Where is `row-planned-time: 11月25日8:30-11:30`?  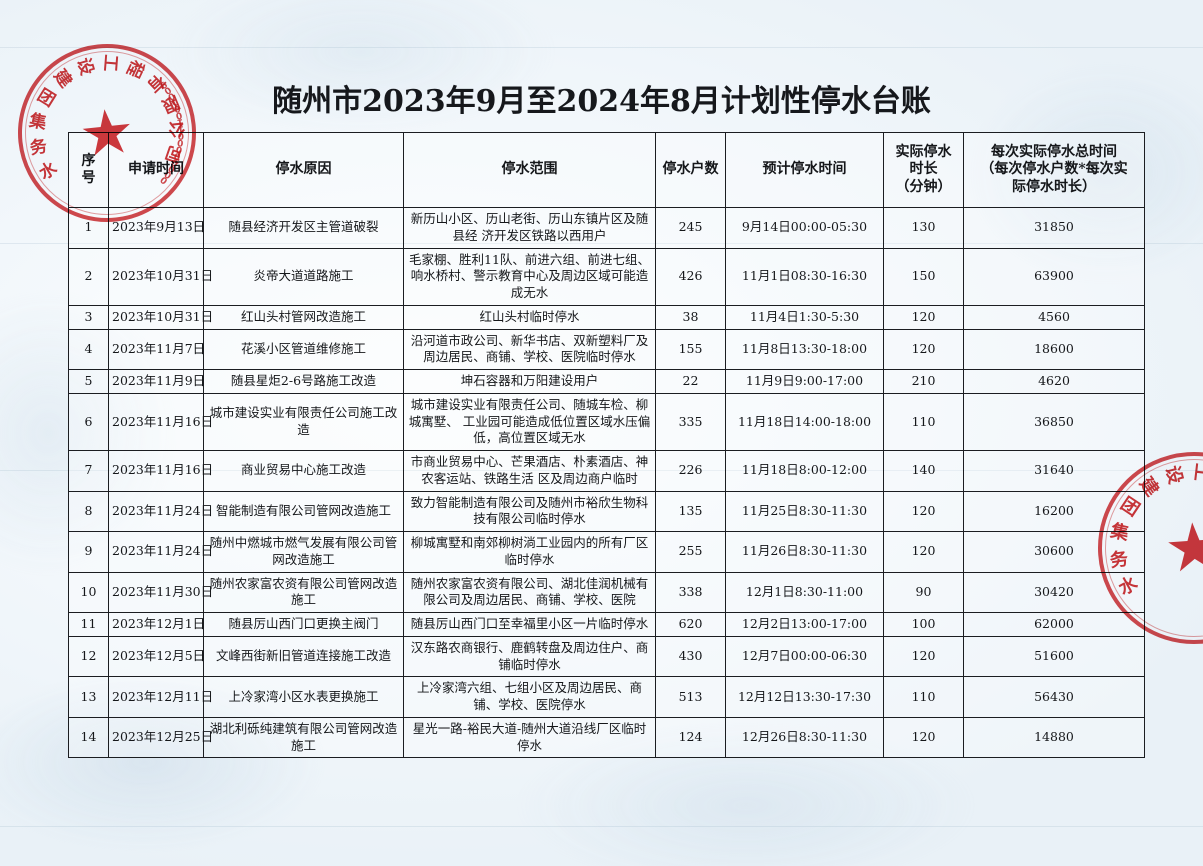 row-planned-time: 11月25日8:30-11:30 is located at coordinates (804, 511).